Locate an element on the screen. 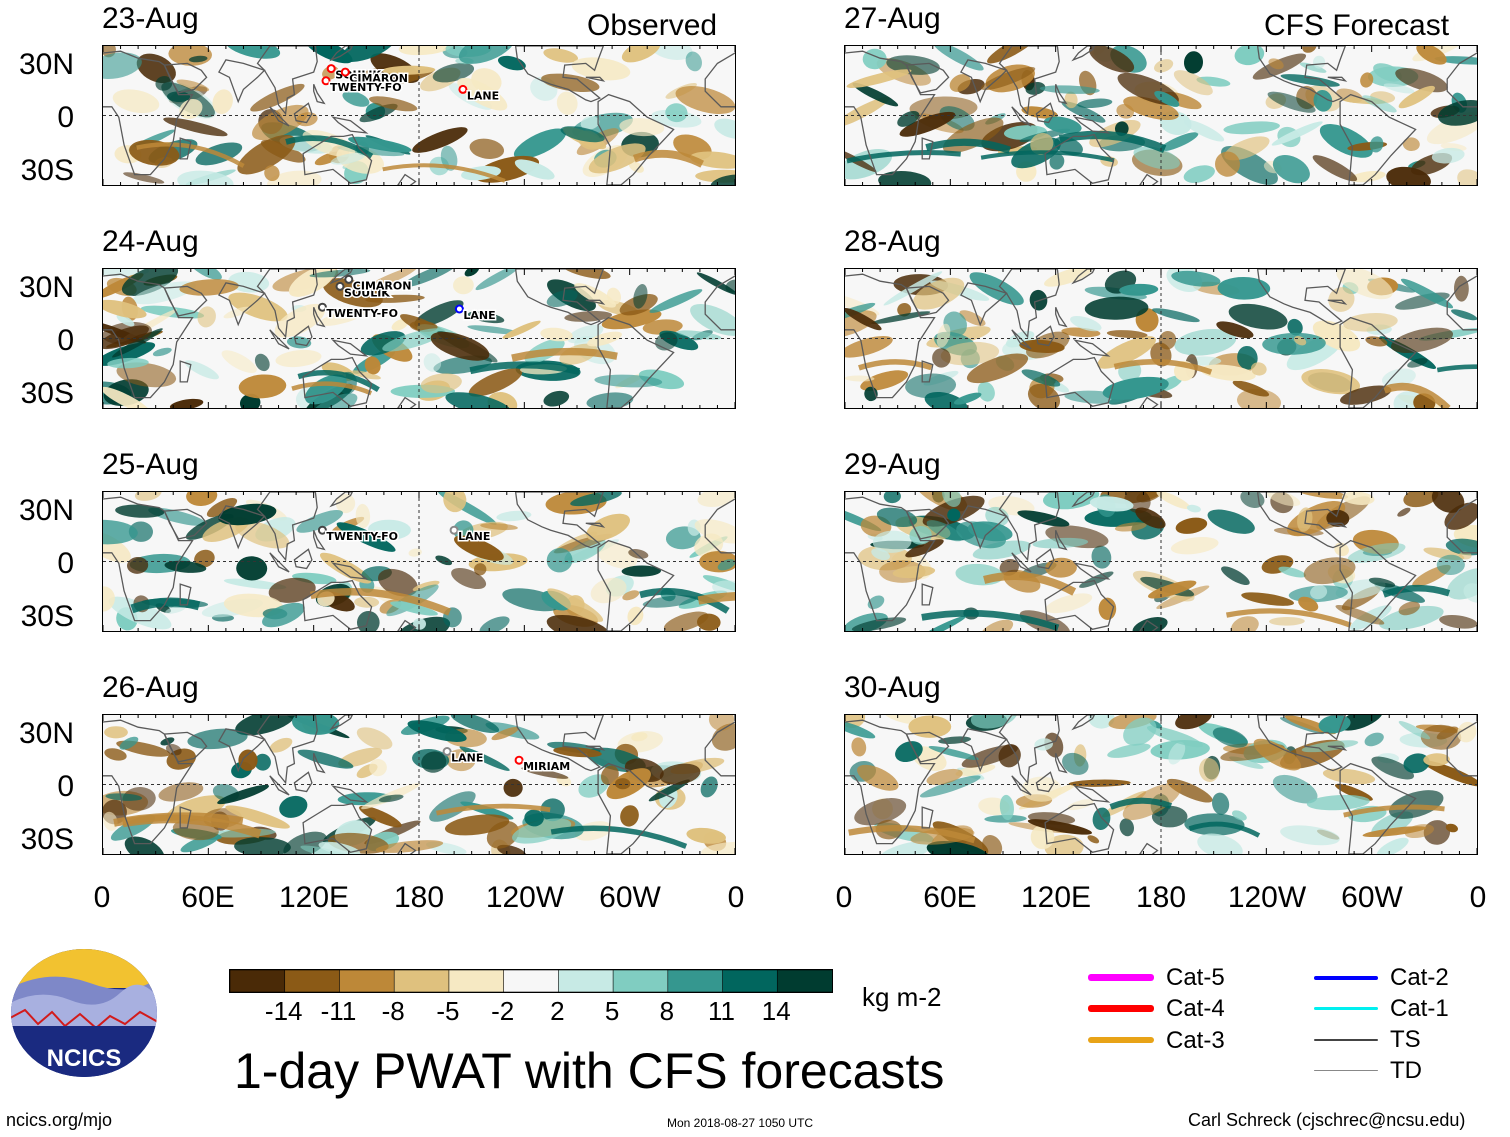 The width and height of the screenshot is (1510, 1137). map-field: LANE MIRIAM is located at coordinates (419, 784).